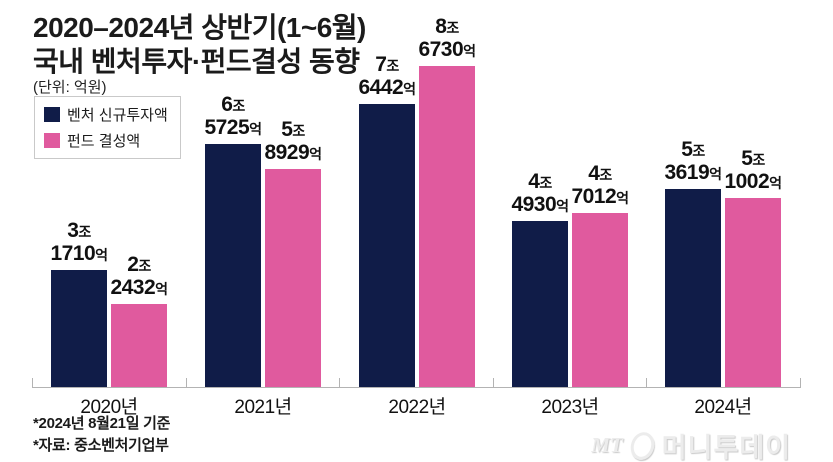  I want to click on legend-item-label: 벤처 신규투자액, so click(117, 115).